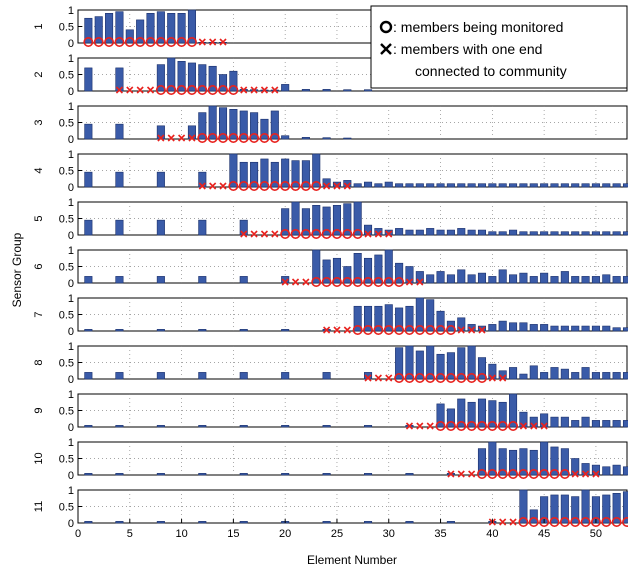 The height and width of the screenshot is (569, 628). Describe the element at coordinates (39, 458) in the screenshot. I see `group-label: 10` at that location.